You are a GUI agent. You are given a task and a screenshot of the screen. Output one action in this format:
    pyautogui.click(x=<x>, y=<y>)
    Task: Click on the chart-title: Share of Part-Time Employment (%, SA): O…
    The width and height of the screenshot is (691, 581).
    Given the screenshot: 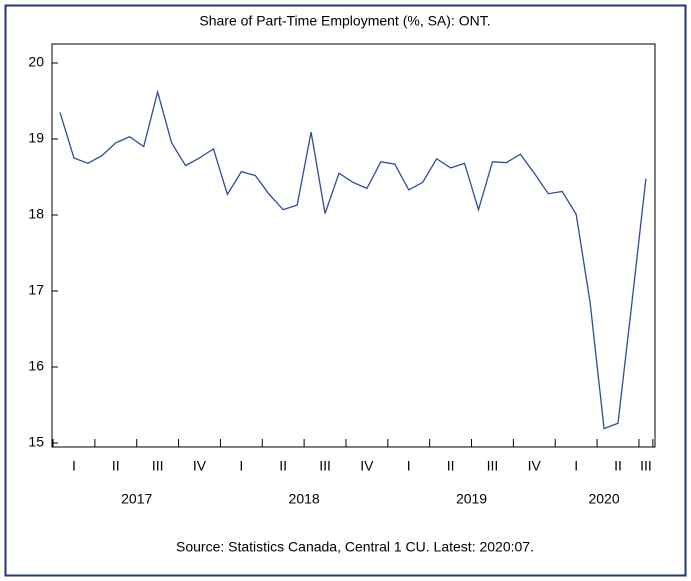 What is the action you would take?
    pyautogui.click(x=344, y=21)
    